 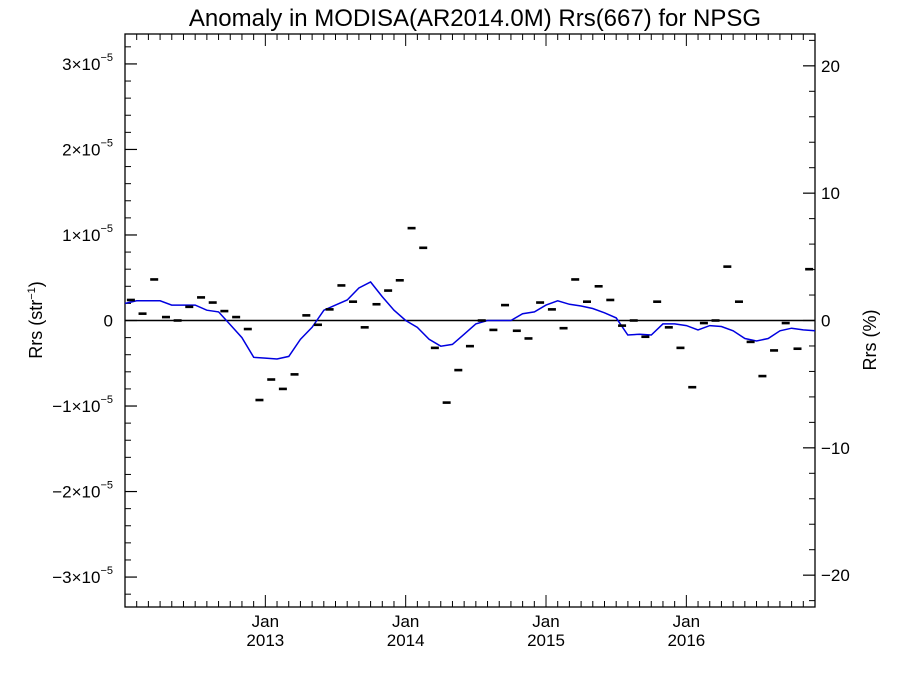 I want to click on x-tick-label-year: 2014, so click(x=406, y=640).